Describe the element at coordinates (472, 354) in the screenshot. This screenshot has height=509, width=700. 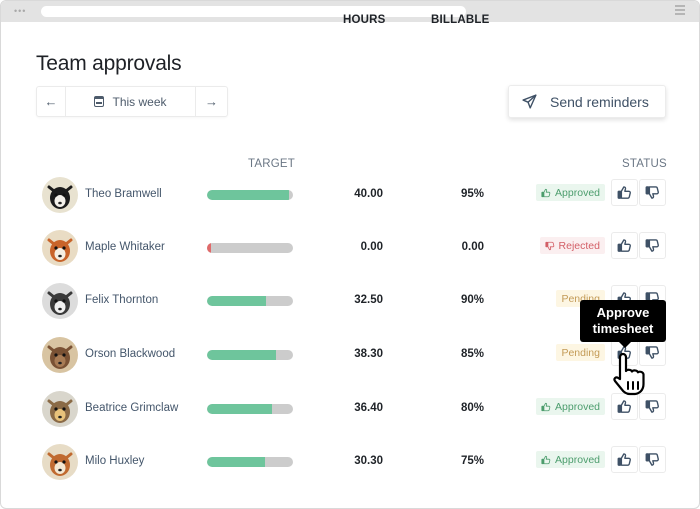
I see `billable-value: 85%` at that location.